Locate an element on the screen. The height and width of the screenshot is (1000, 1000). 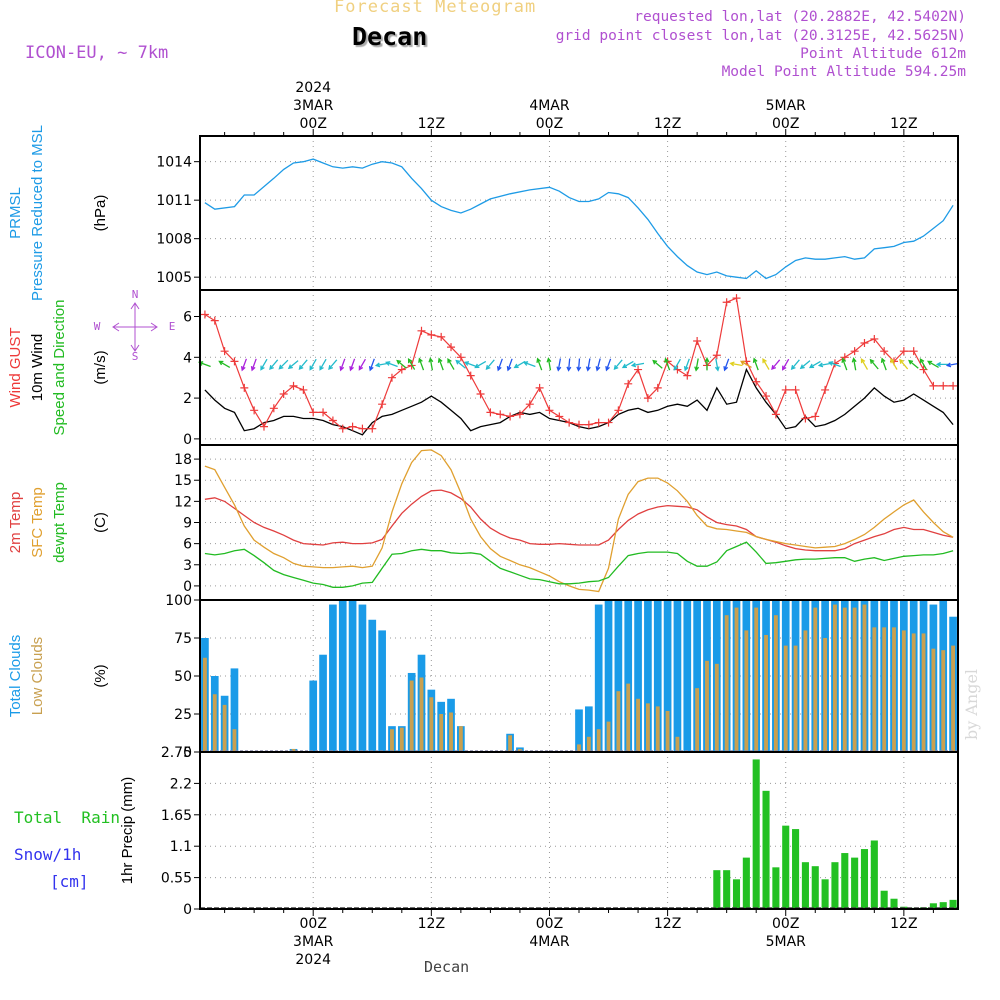
bottom-time-label: 12Z is located at coordinates (903, 924).